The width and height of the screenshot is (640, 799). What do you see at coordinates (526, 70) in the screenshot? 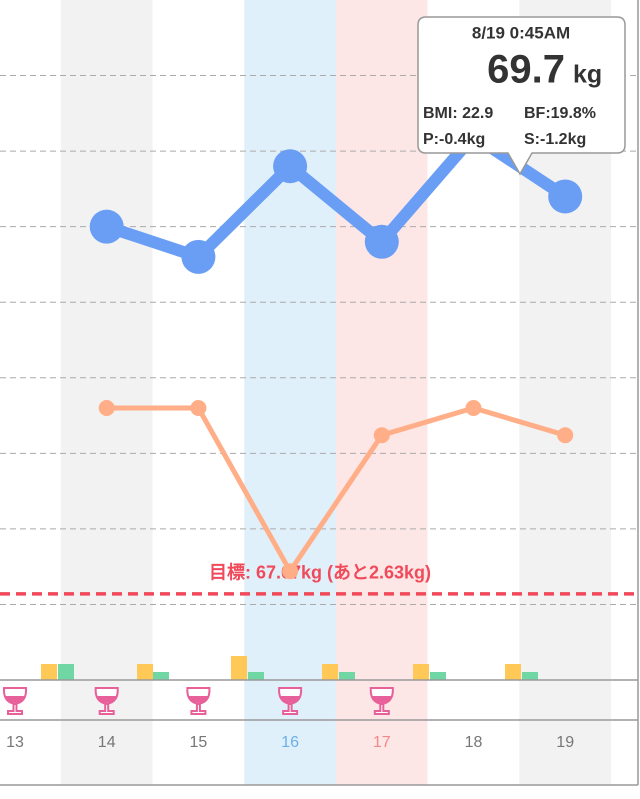
I see `tooltip-weight: 69.7` at bounding box center [526, 70].